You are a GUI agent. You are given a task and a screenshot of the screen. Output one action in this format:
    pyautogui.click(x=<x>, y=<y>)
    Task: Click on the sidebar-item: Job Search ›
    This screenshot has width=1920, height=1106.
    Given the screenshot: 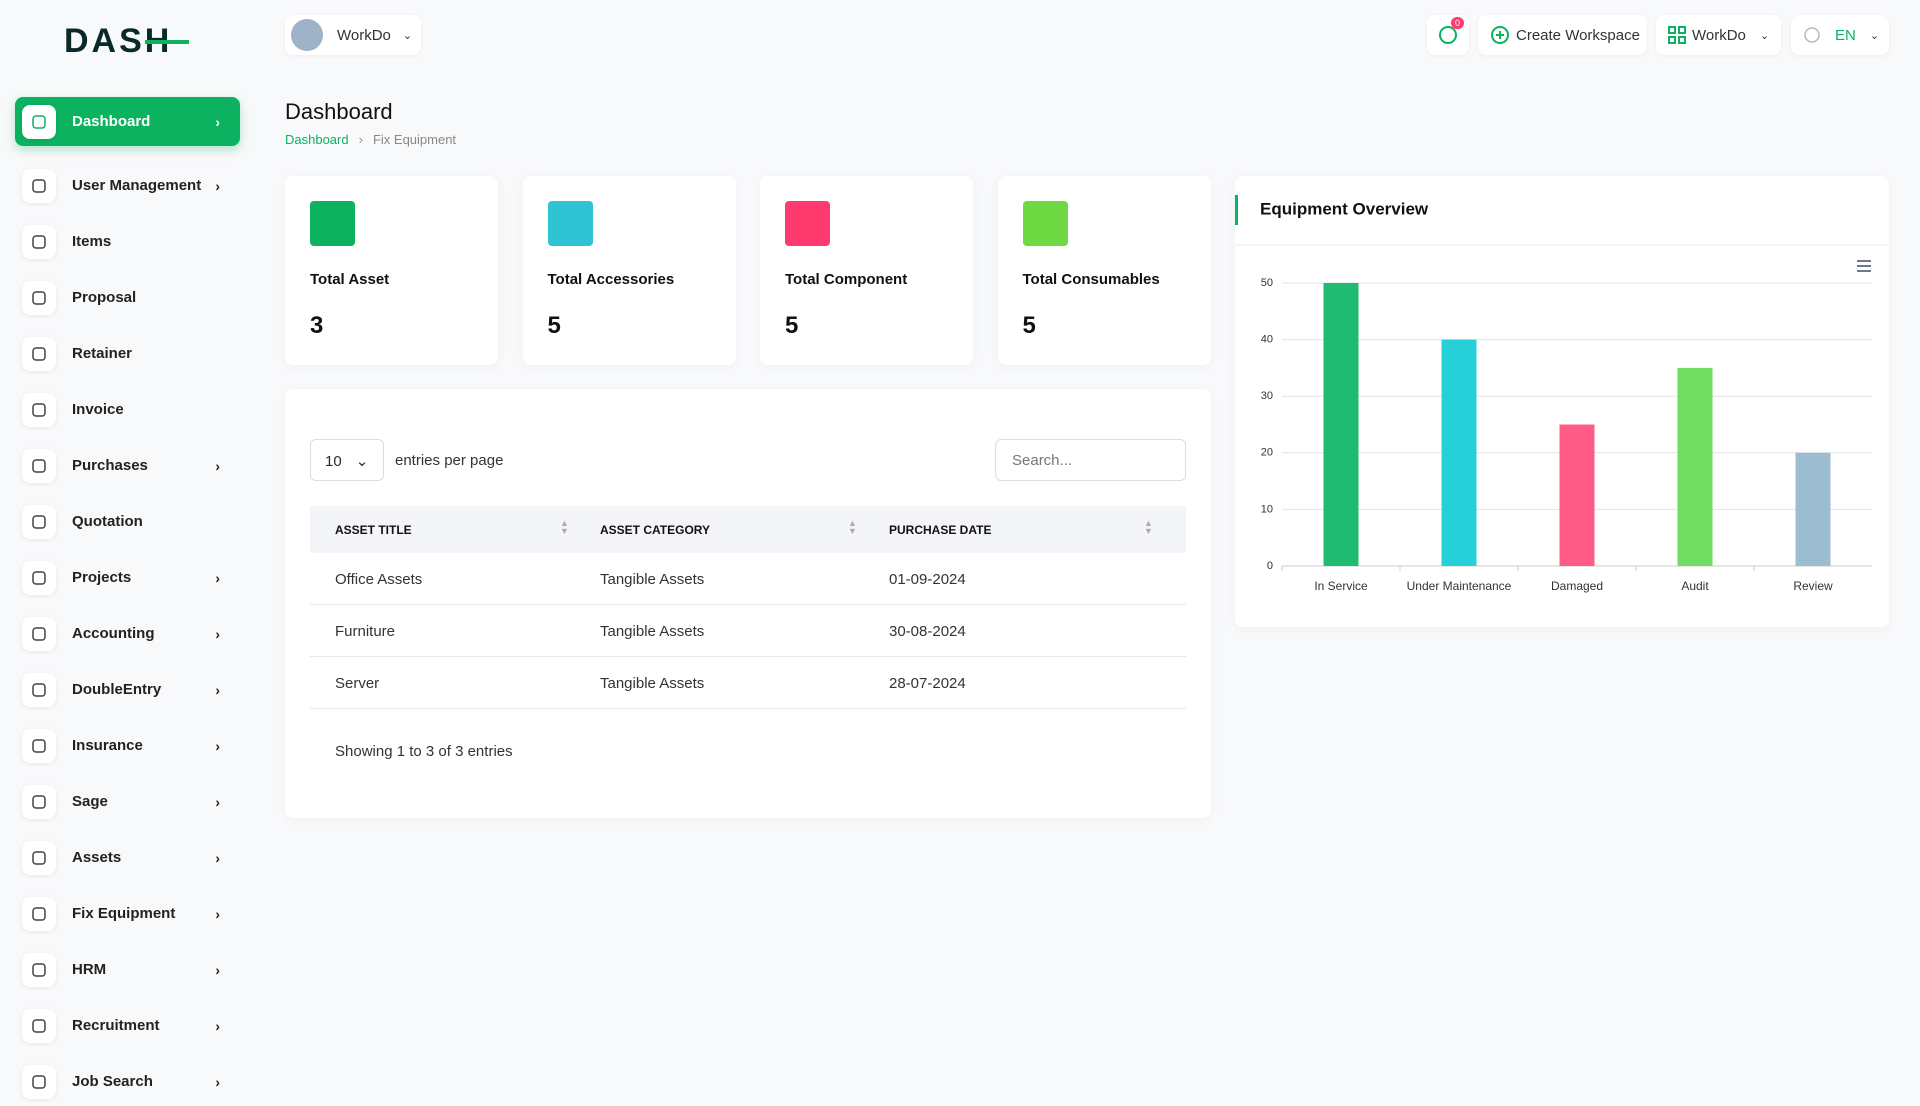 What is the action you would take?
    pyautogui.click(x=127, y=1081)
    